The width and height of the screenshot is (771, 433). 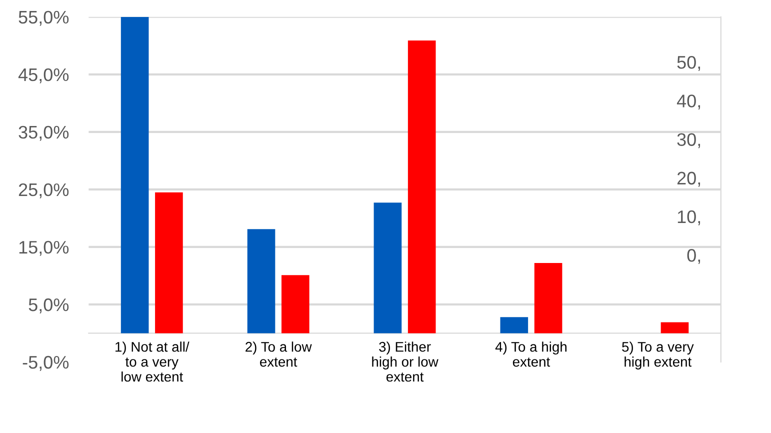 I want to click on x-tick-label: 1) Not at all/ to a very low extent, so click(x=153, y=362).